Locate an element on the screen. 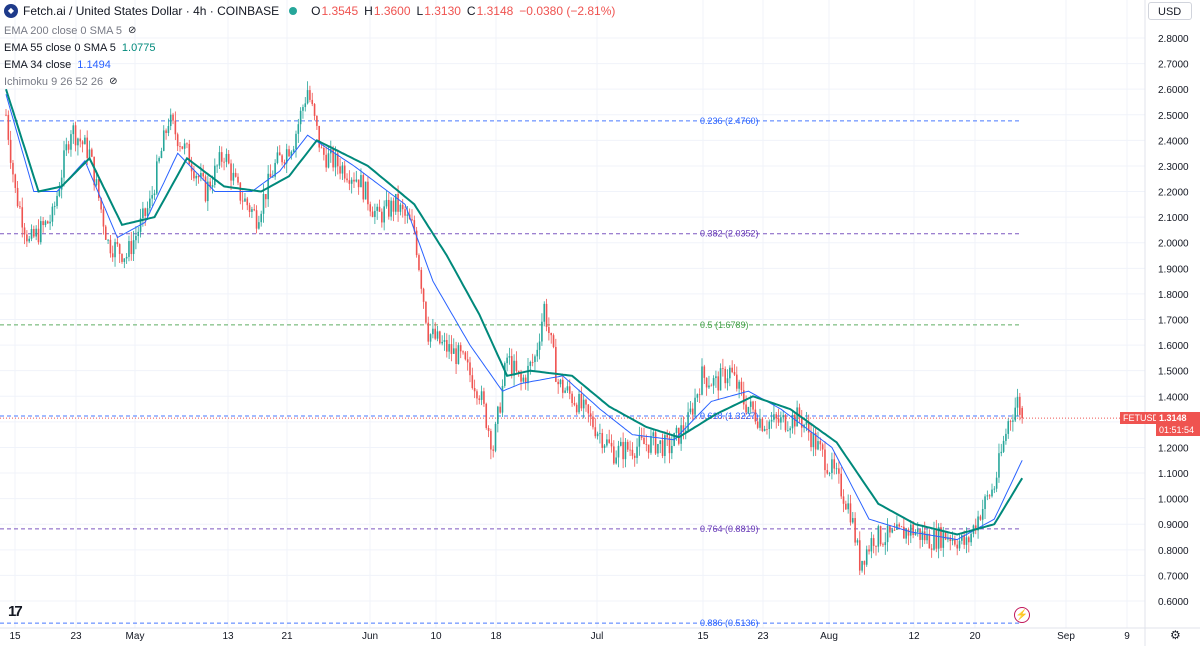 This screenshot has width=1200, height=646. y-tick-label: 0.7000 is located at coordinates (1173, 576).